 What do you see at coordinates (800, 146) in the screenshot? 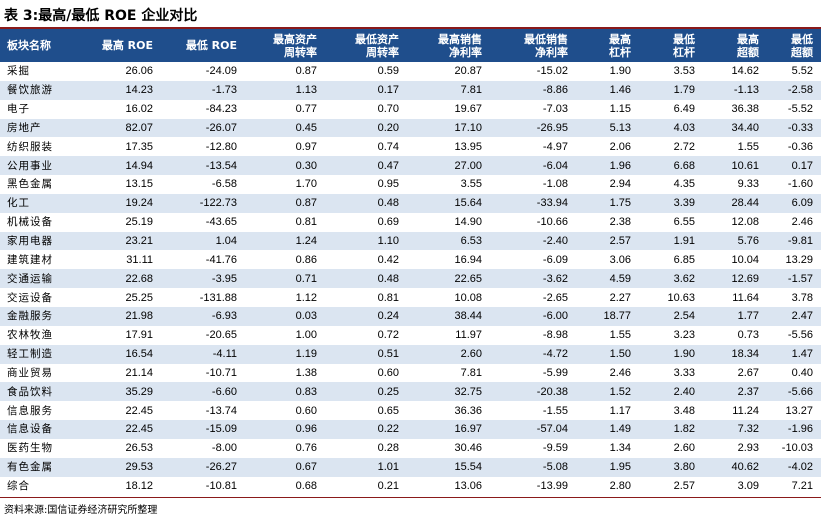
I see `value-cell: -0.36` at bounding box center [800, 146].